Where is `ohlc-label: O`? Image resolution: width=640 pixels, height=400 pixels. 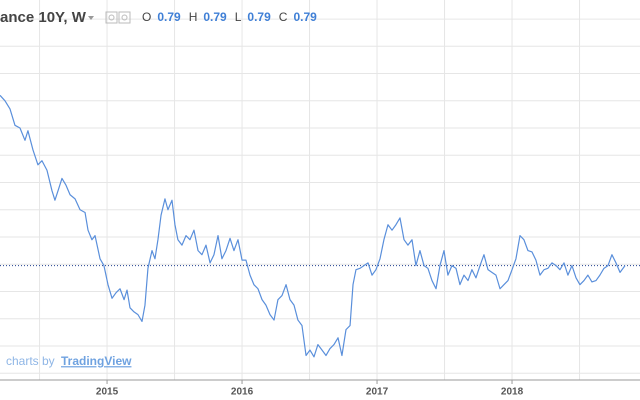 ohlc-label: O is located at coordinates (146, 17).